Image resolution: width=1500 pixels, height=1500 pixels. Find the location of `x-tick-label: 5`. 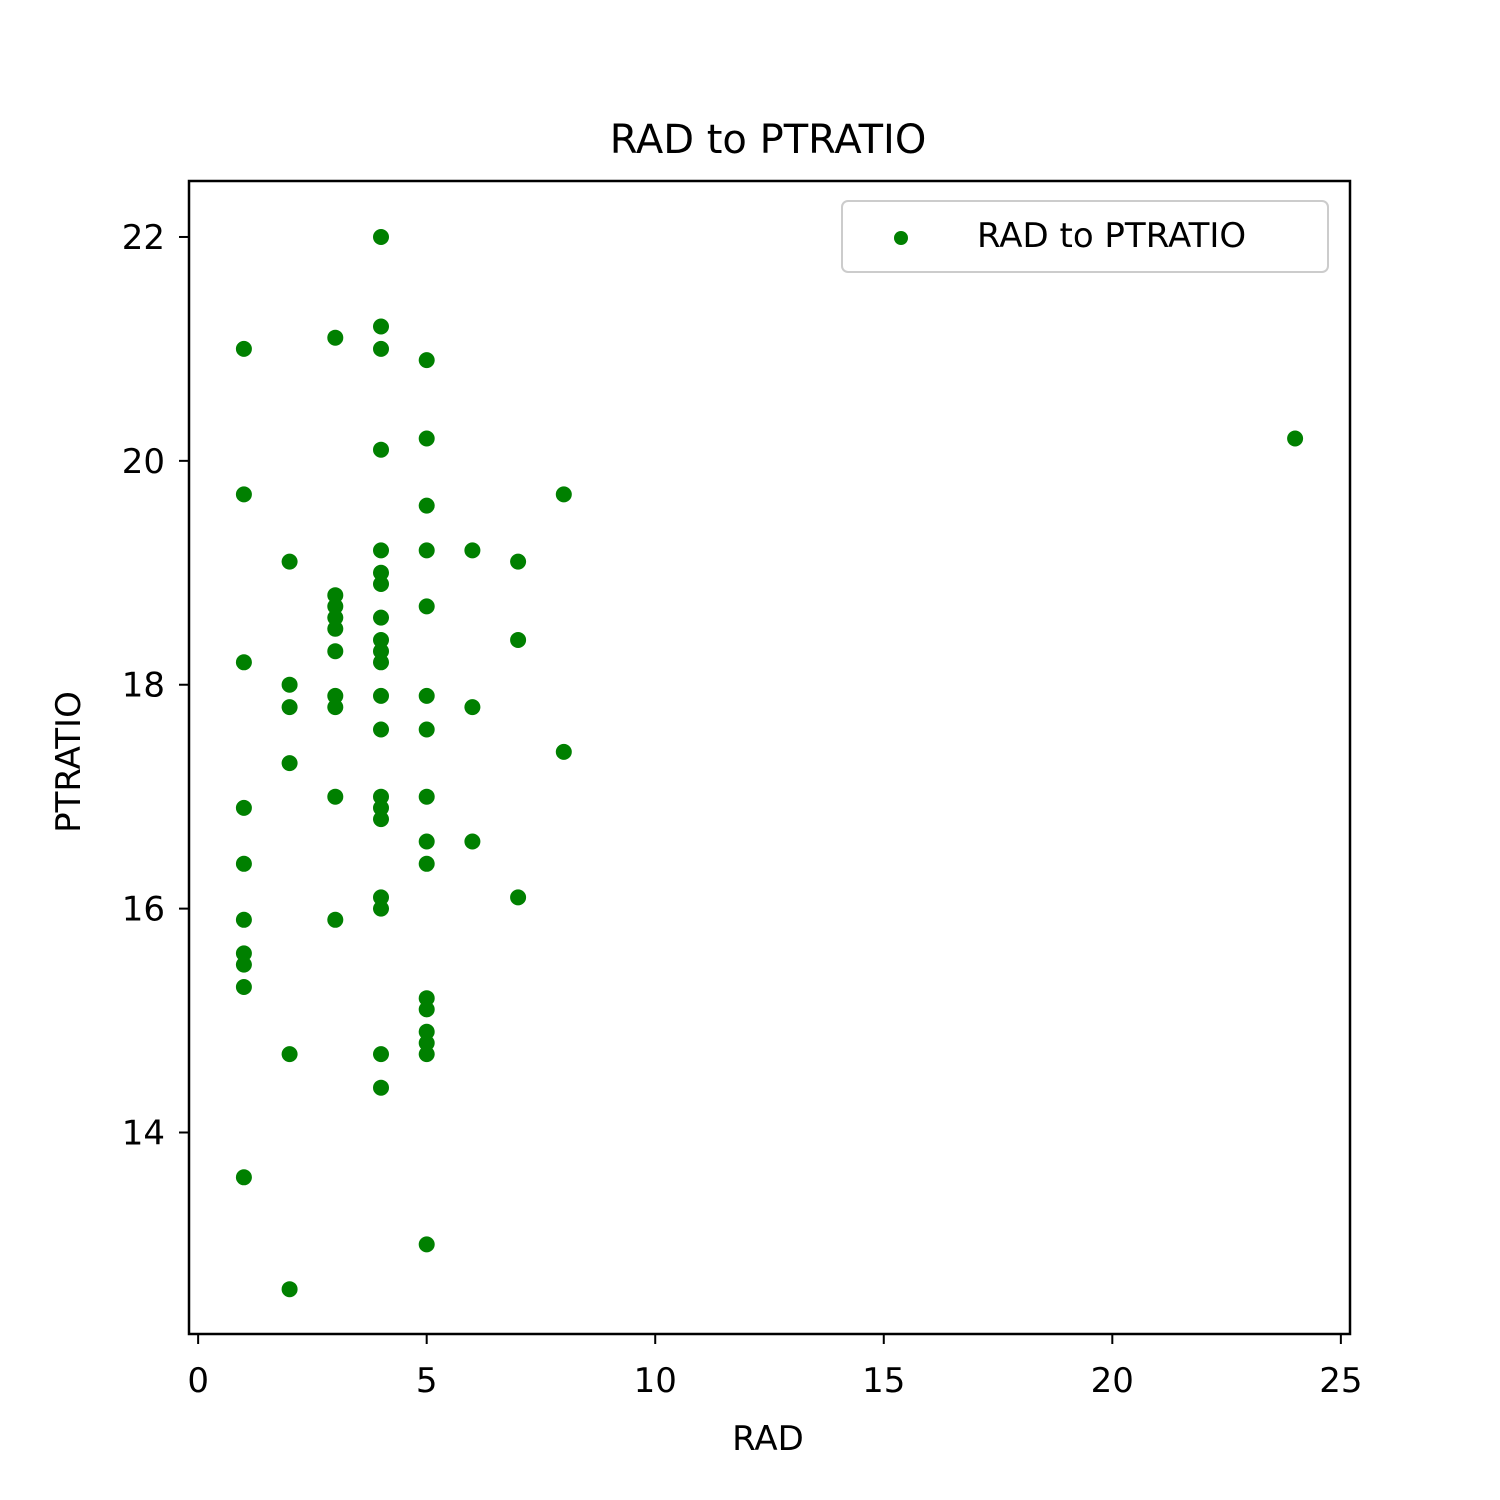

x-tick-label: 5 is located at coordinates (427, 1381).